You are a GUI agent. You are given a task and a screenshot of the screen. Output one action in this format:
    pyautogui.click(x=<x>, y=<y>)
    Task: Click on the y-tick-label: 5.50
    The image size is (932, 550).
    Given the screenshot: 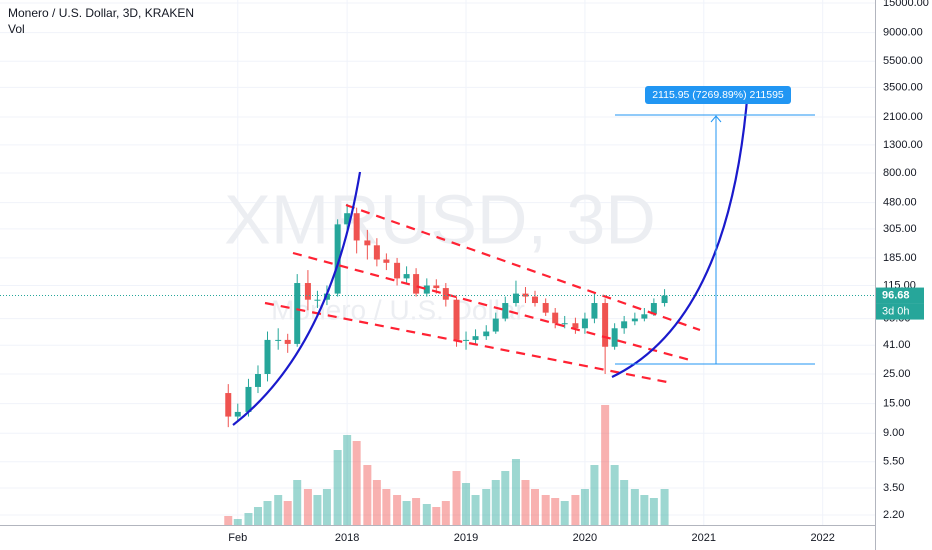 What is the action you would take?
    pyautogui.click(x=893, y=462)
    